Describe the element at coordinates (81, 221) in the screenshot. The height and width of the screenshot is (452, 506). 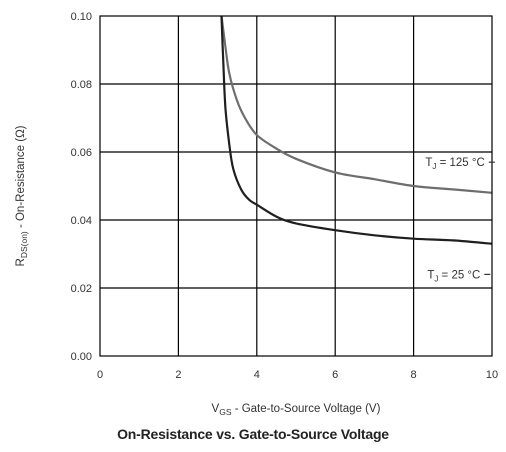
I see `y-tick-label: 0.04` at that location.